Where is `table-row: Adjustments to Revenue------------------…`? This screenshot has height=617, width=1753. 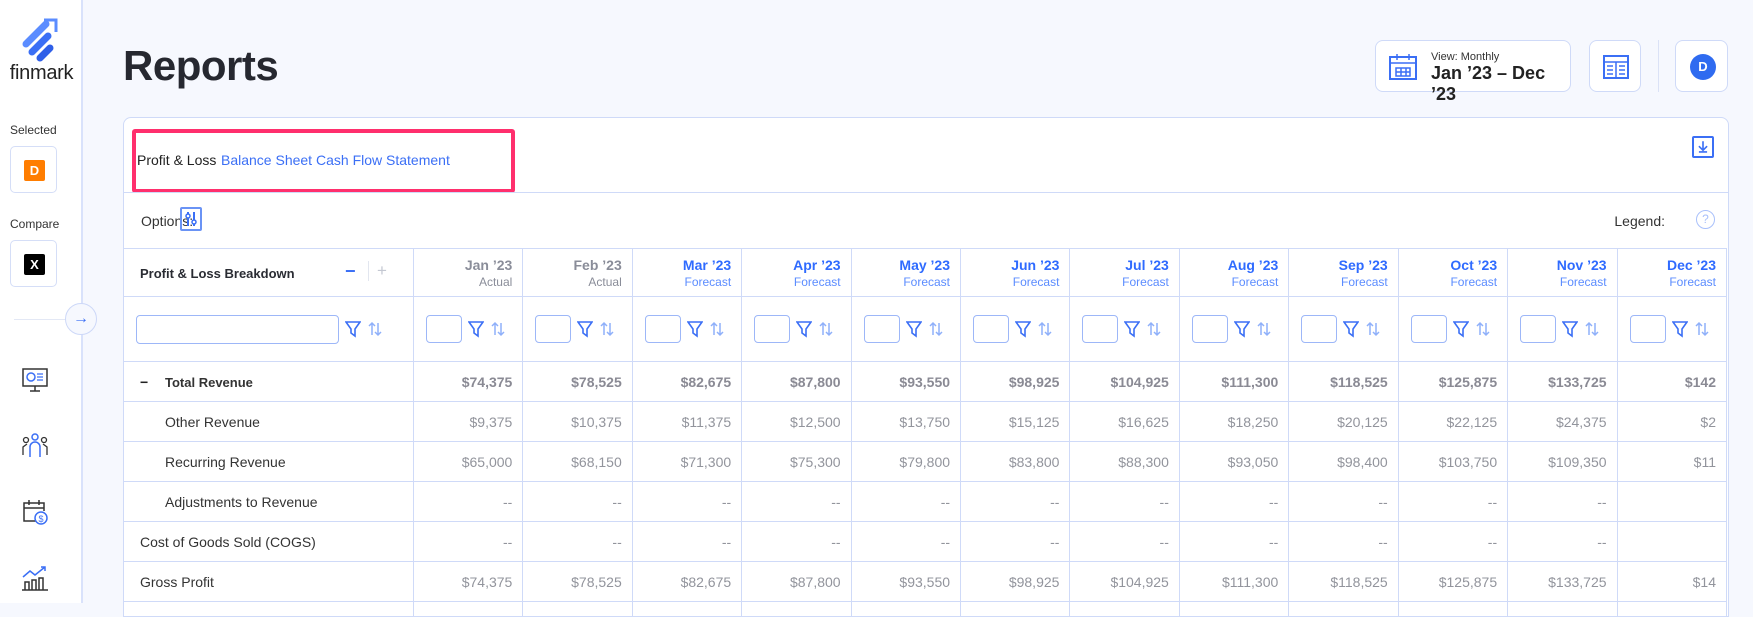 table-row: Adjustments to Revenue------------------… is located at coordinates (925, 502).